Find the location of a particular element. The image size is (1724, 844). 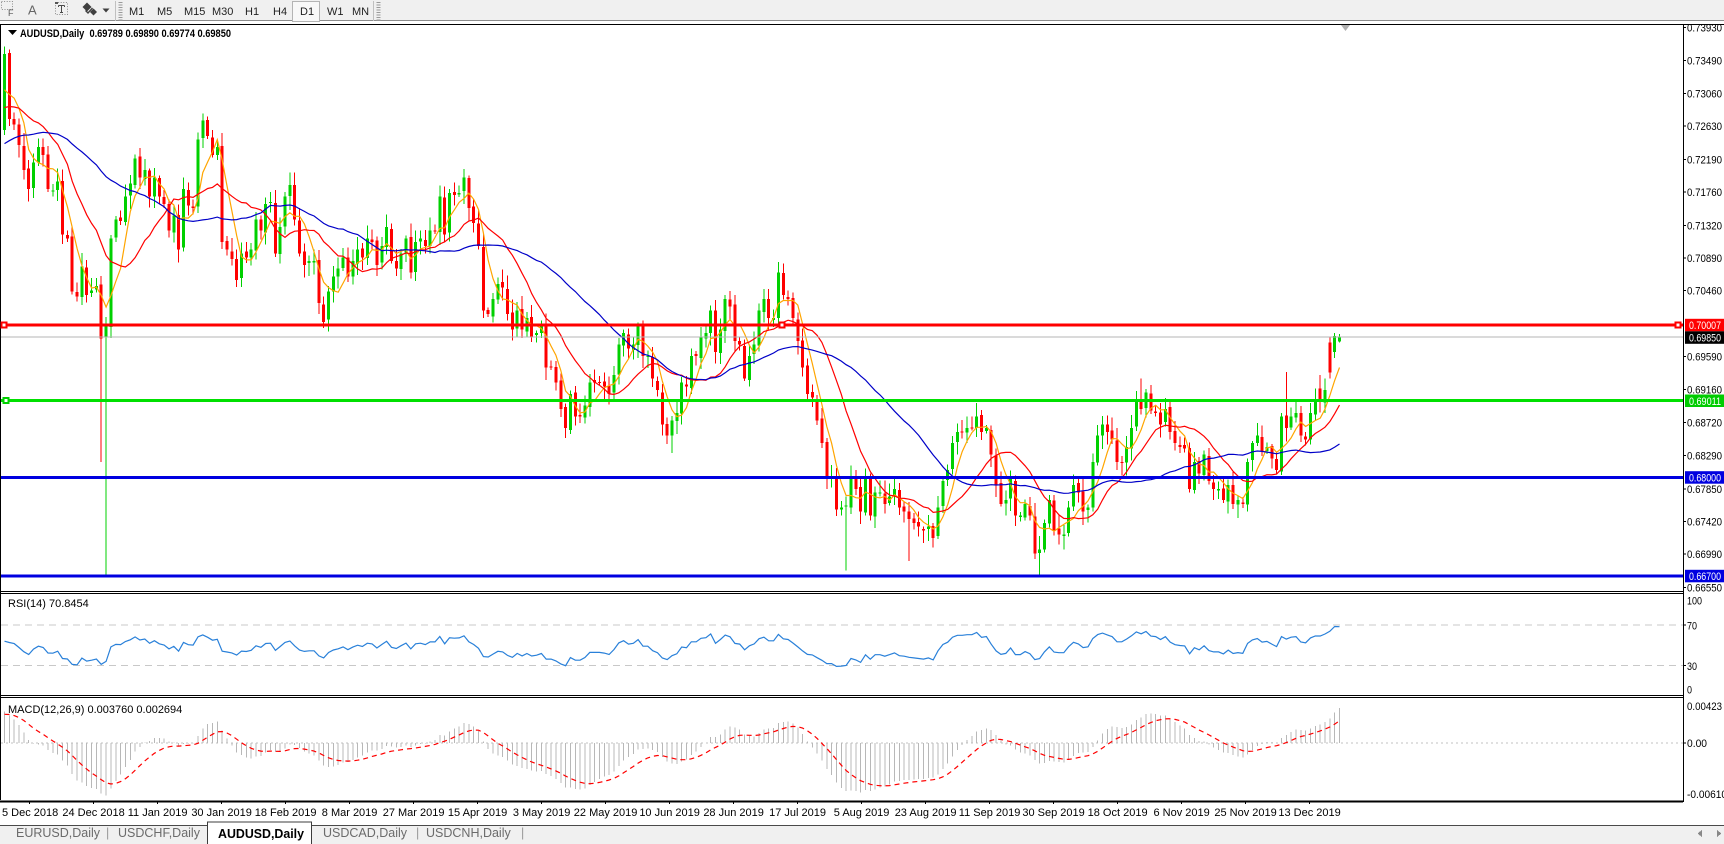

svg-text: EURUSD,Daily is located at coordinates (58, 833).